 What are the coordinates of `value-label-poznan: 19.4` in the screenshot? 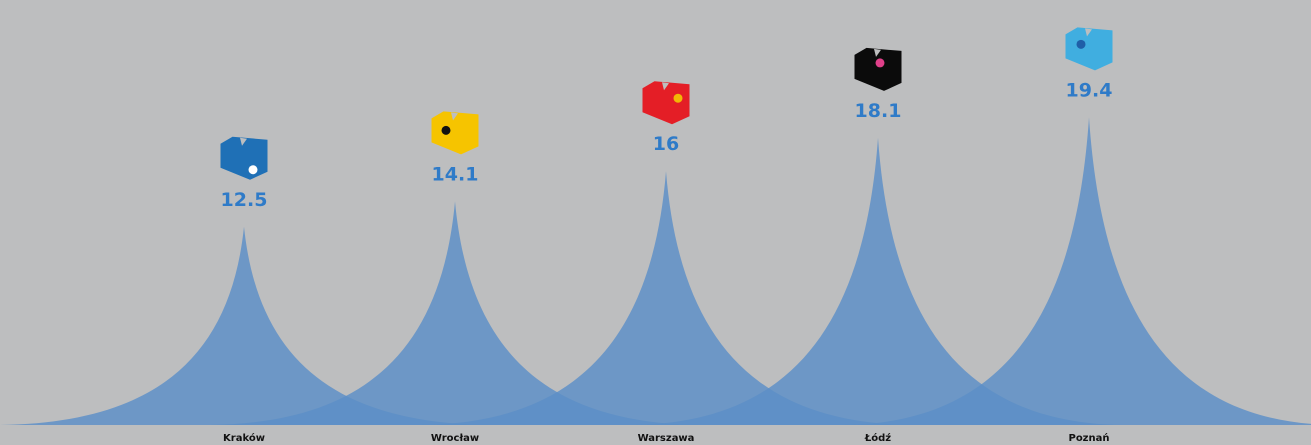 It's located at (1089, 90).